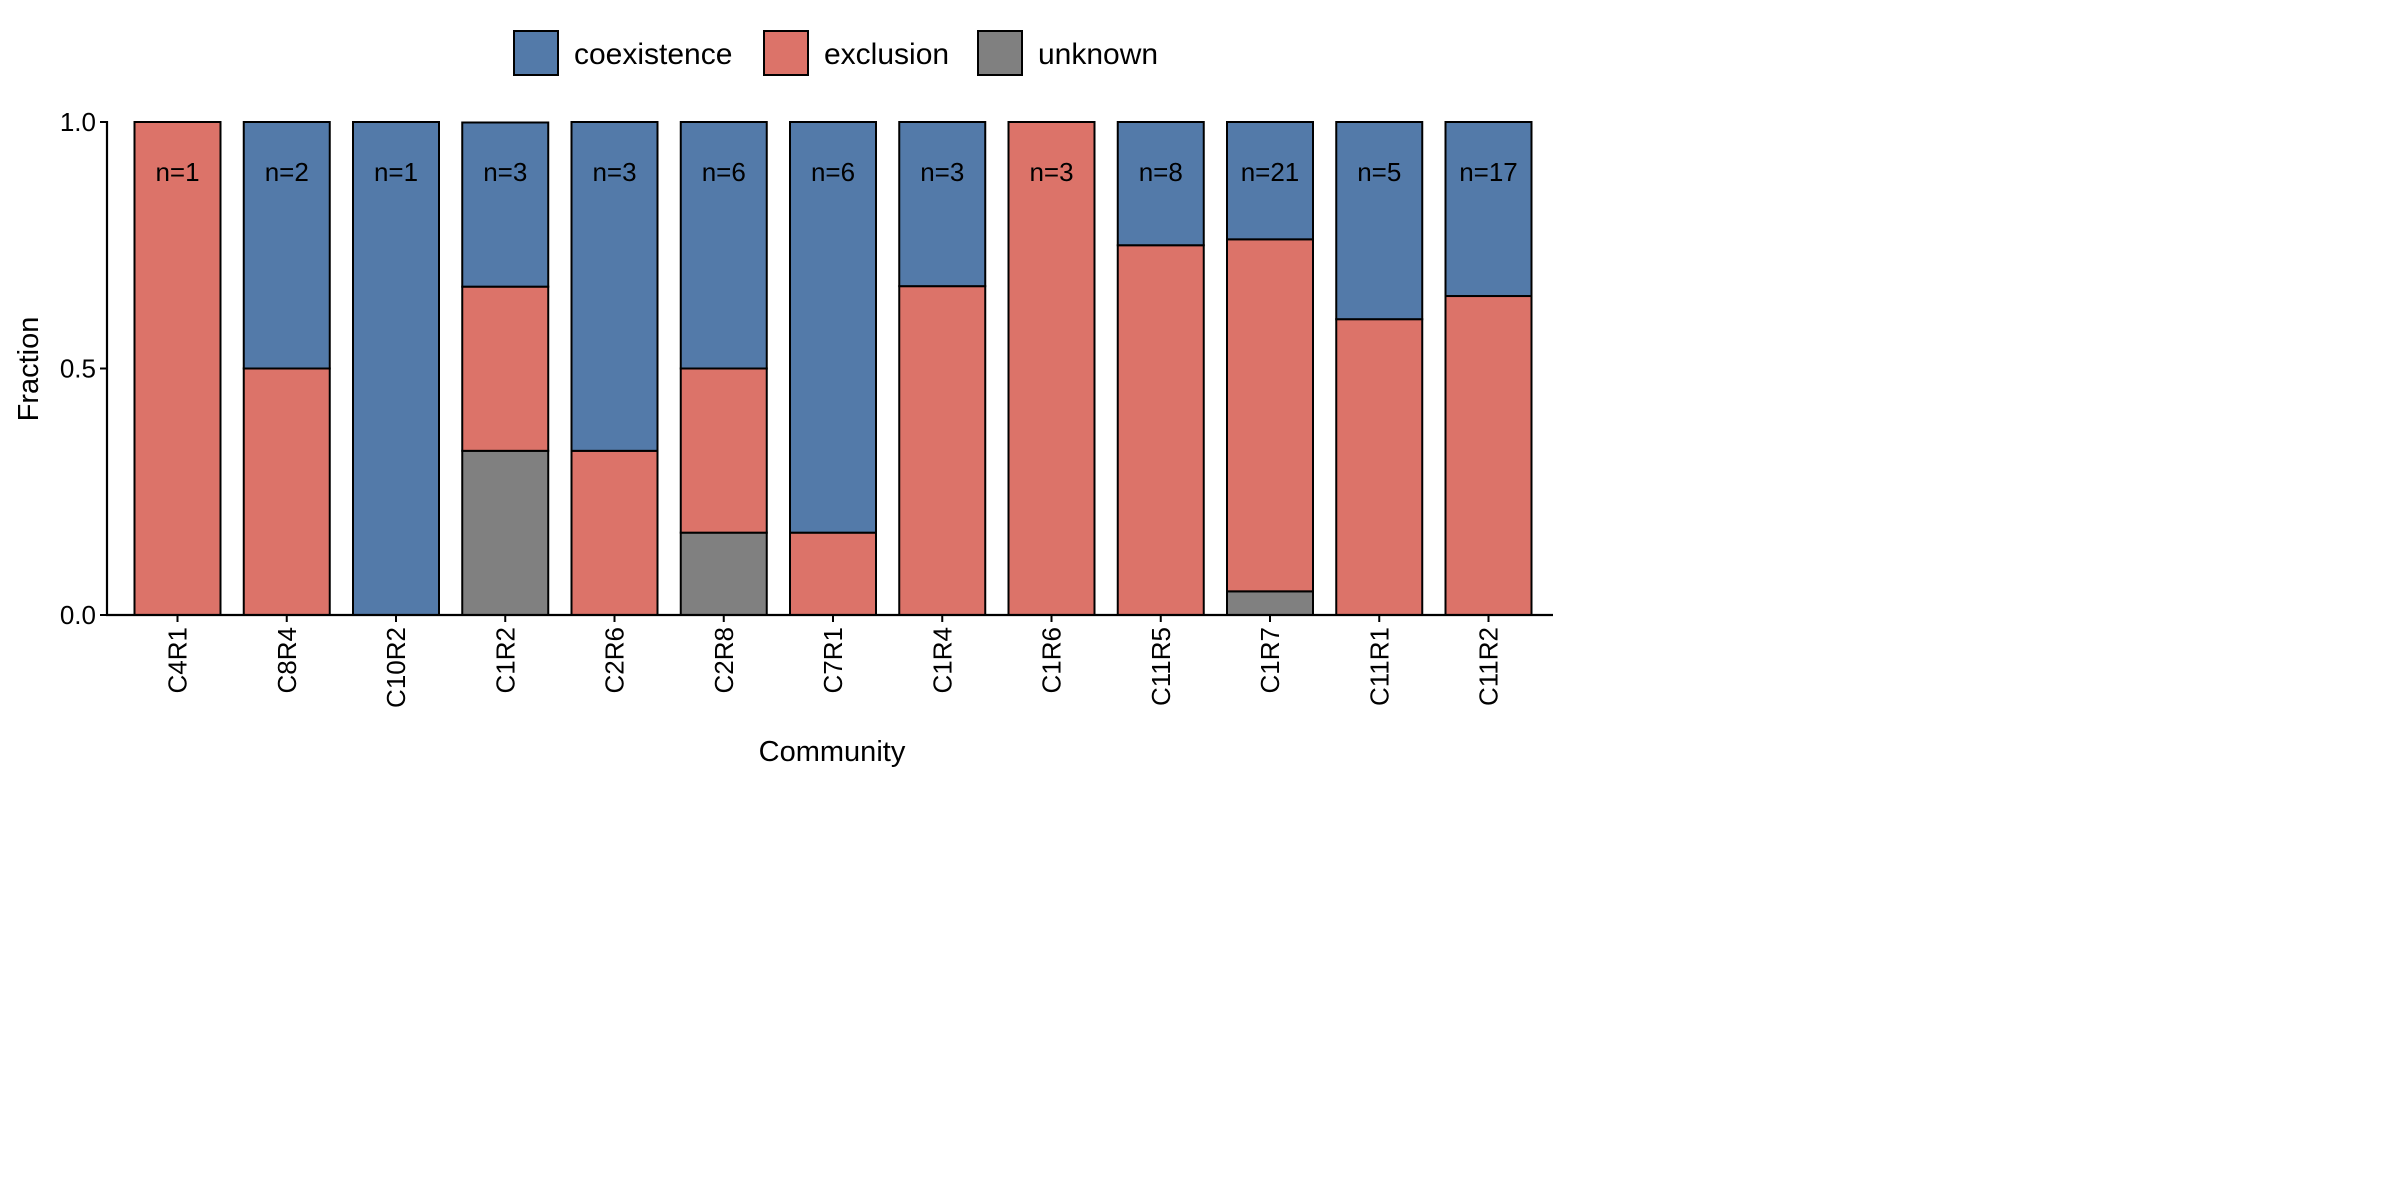  I want to click on x-tick-label: C11R1, so click(1379, 666).